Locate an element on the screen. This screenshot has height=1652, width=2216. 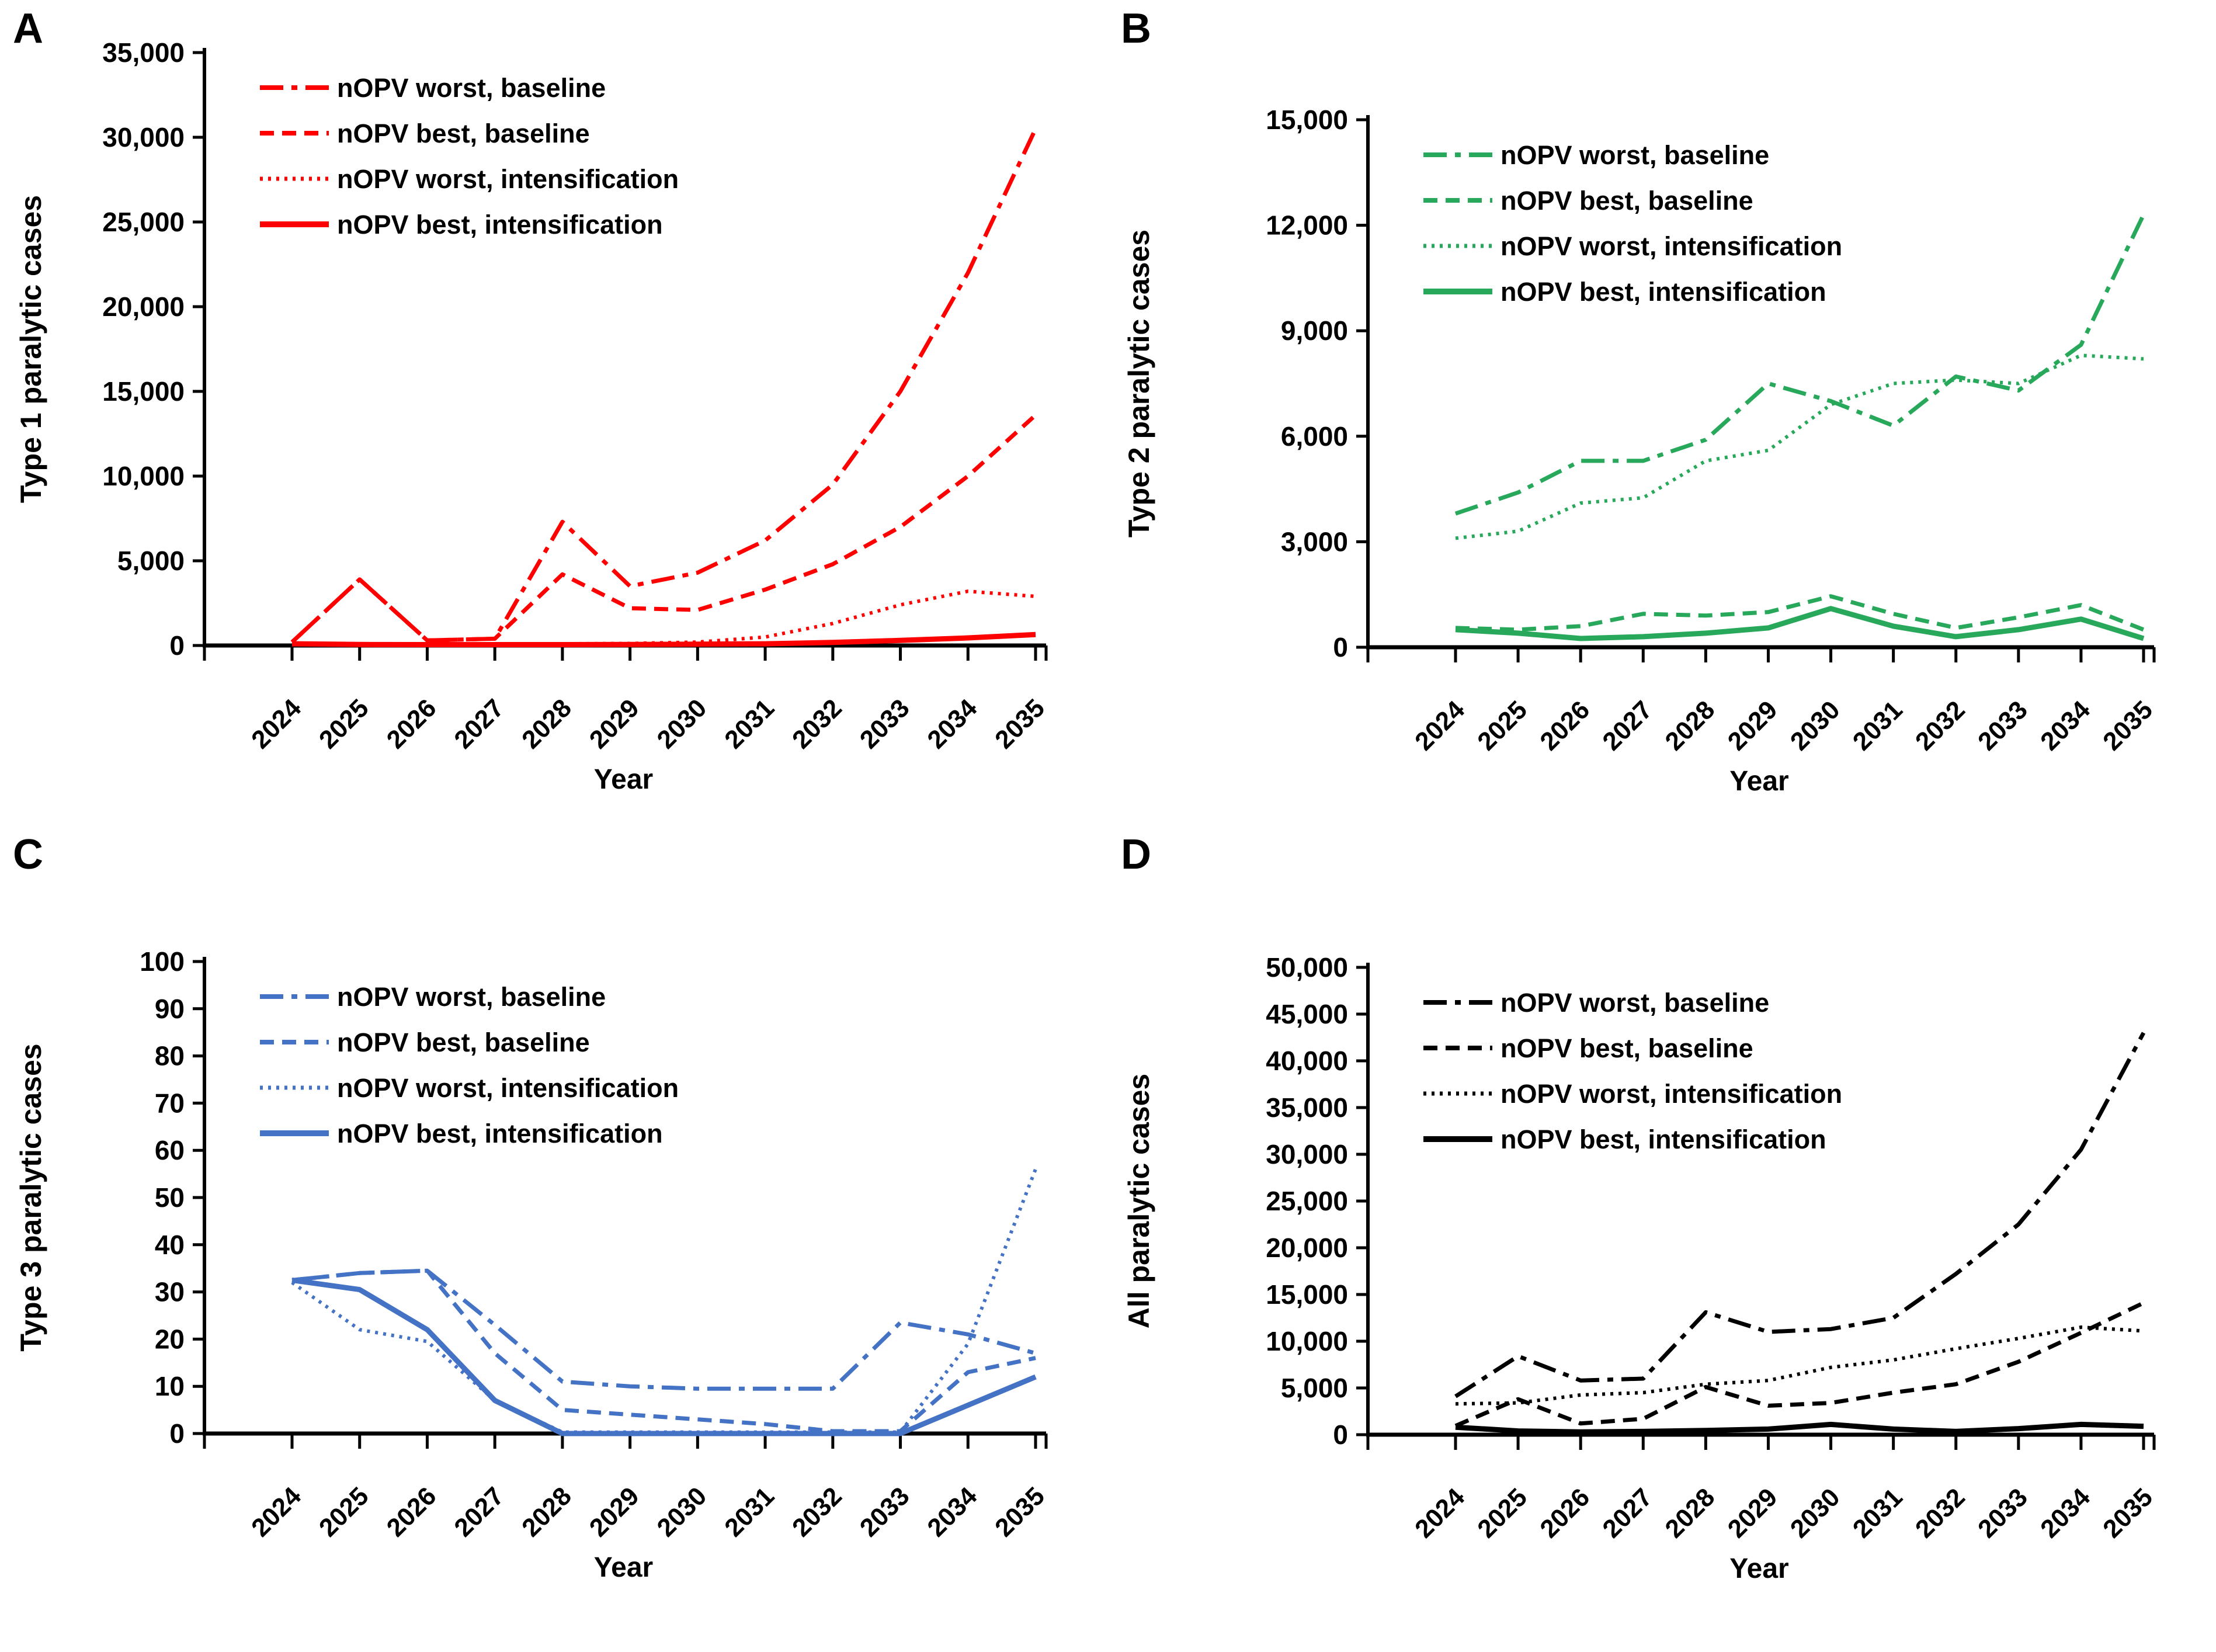
y-tick-label: 45,000 is located at coordinates (1307, 1014).